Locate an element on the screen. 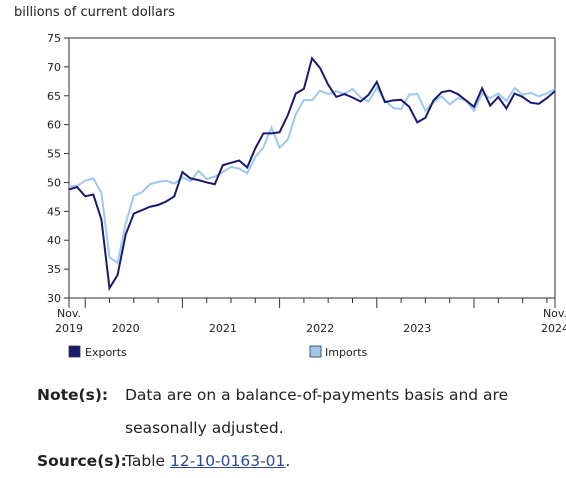 The height and width of the screenshot is (478, 566). y-tick-label: 30 is located at coordinates (54, 298).